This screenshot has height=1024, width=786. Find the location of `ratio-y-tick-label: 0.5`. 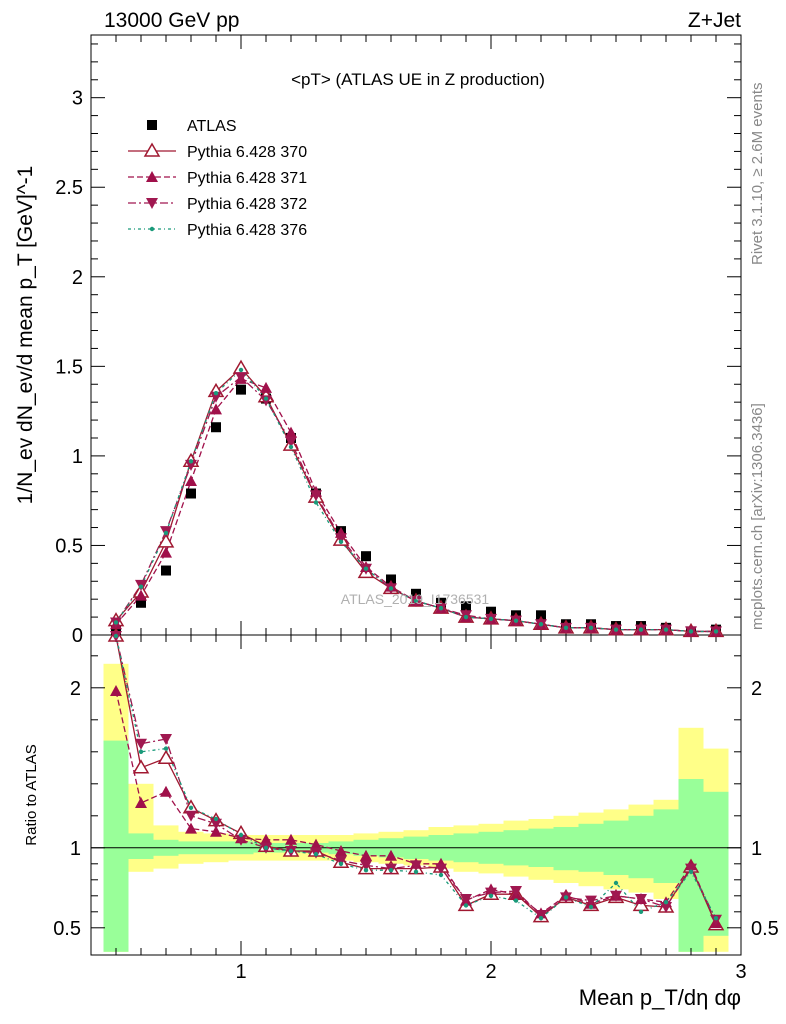

ratio-y-tick-label: 0.5 is located at coordinates (67, 929).